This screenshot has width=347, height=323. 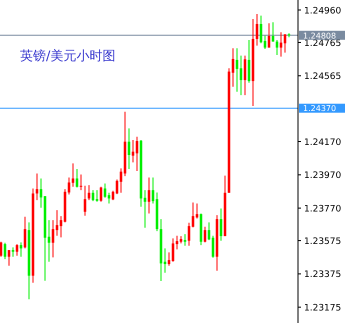 What do you see at coordinates (323, 209) in the screenshot?
I see `y-tick-label: 1.23770` at bounding box center [323, 209].